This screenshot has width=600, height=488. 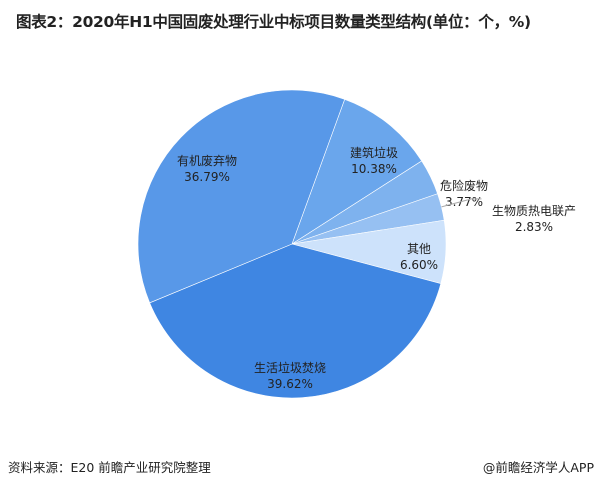 I want to click on slice-name-label: 其他, so click(x=419, y=249).